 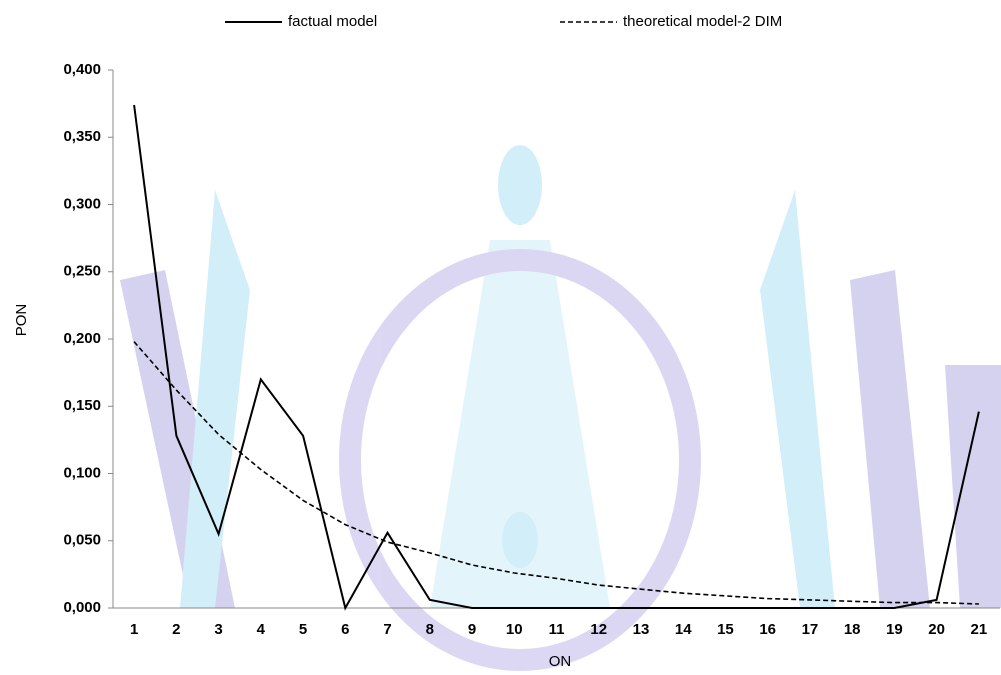 I want to click on x-axis-label: ON, so click(x=560, y=661).